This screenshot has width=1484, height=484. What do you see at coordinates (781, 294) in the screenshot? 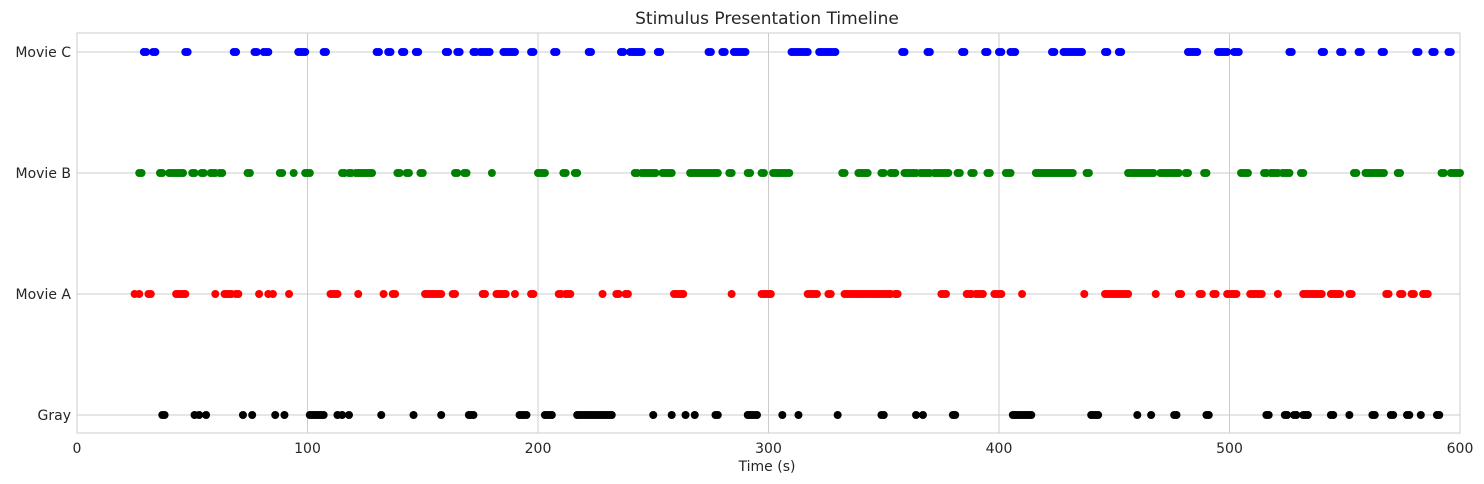
I see `series-movie-a` at bounding box center [781, 294].